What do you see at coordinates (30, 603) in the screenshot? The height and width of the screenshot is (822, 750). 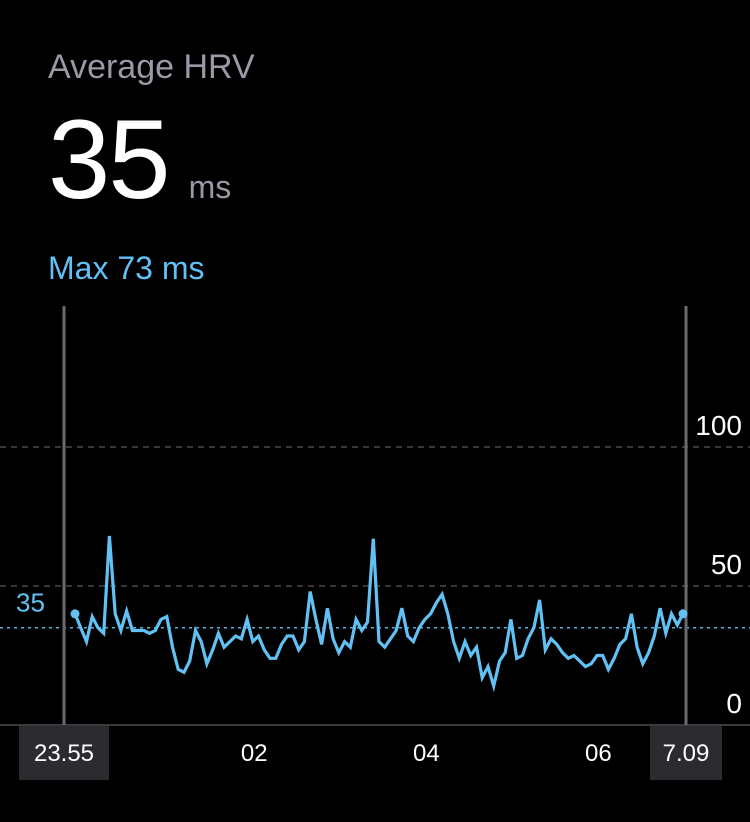 I see `average-label: 35` at bounding box center [30, 603].